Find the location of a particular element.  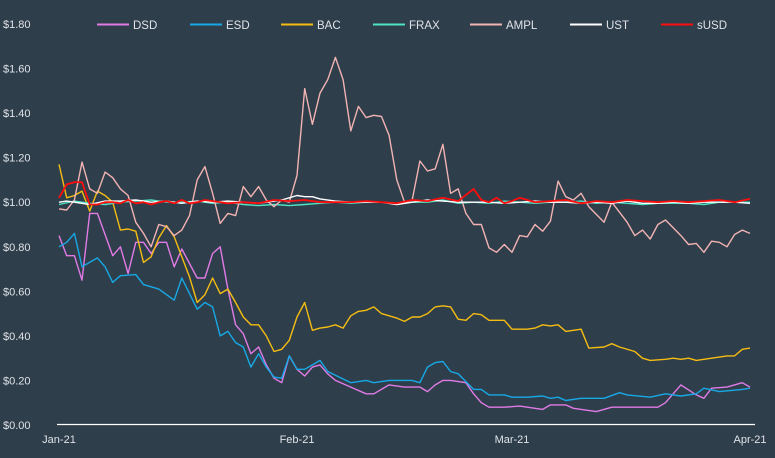

legend: DSD ESD BAC FRAX AMPL UST sUSD is located at coordinates (412, 26).